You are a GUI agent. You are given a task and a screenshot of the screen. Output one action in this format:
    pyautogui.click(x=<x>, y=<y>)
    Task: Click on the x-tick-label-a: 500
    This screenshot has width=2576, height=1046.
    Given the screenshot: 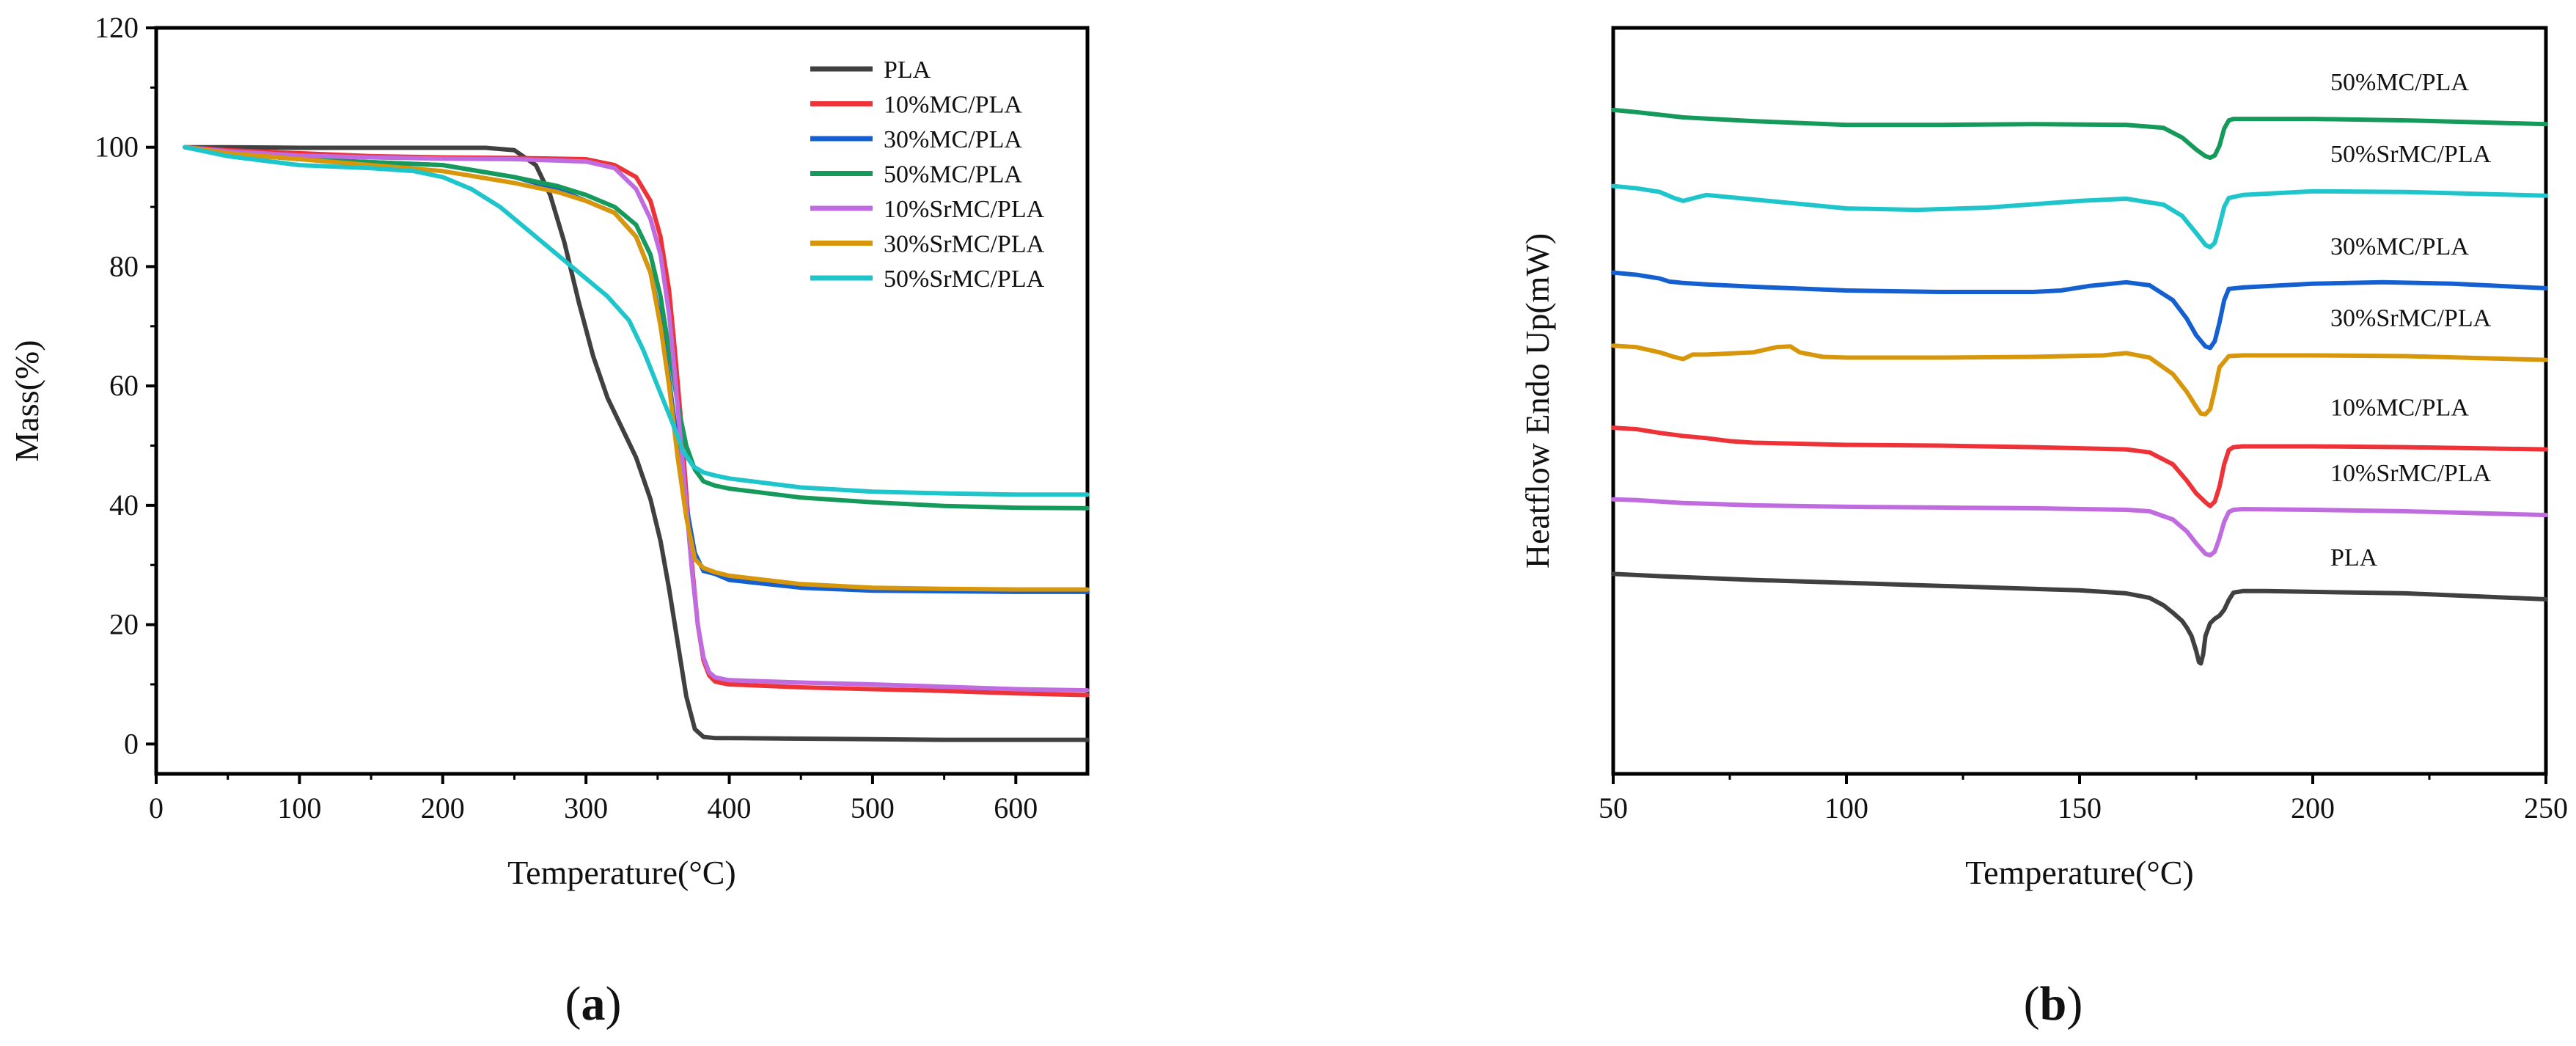 What is the action you would take?
    pyautogui.click(x=873, y=807)
    